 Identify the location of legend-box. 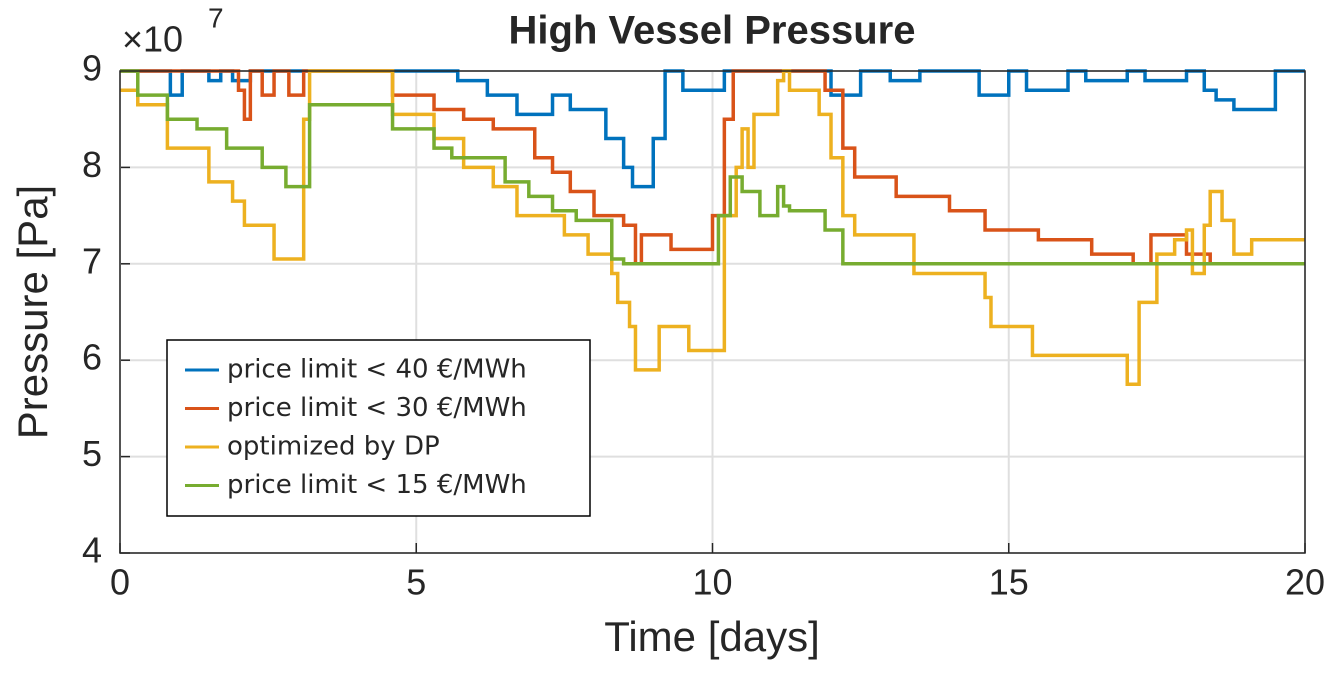
(378, 428).